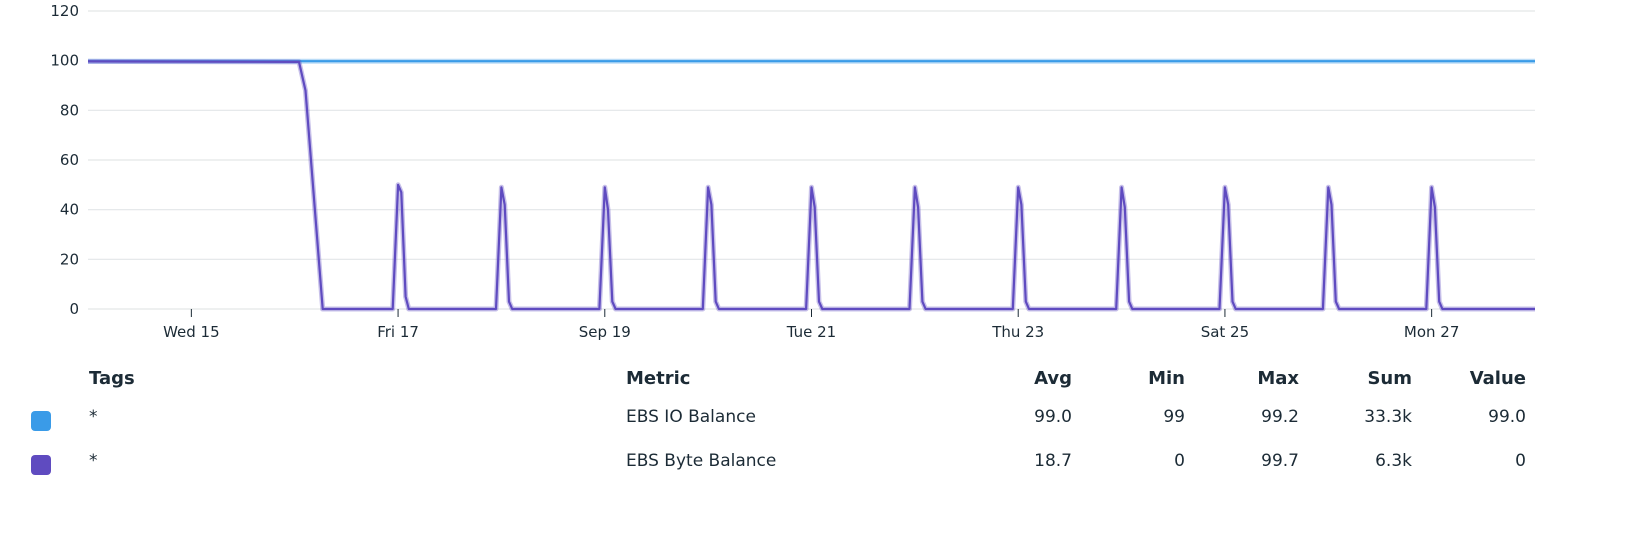  Describe the element at coordinates (1225, 332) in the screenshot. I see `x-tick-label: Sat 25` at that location.